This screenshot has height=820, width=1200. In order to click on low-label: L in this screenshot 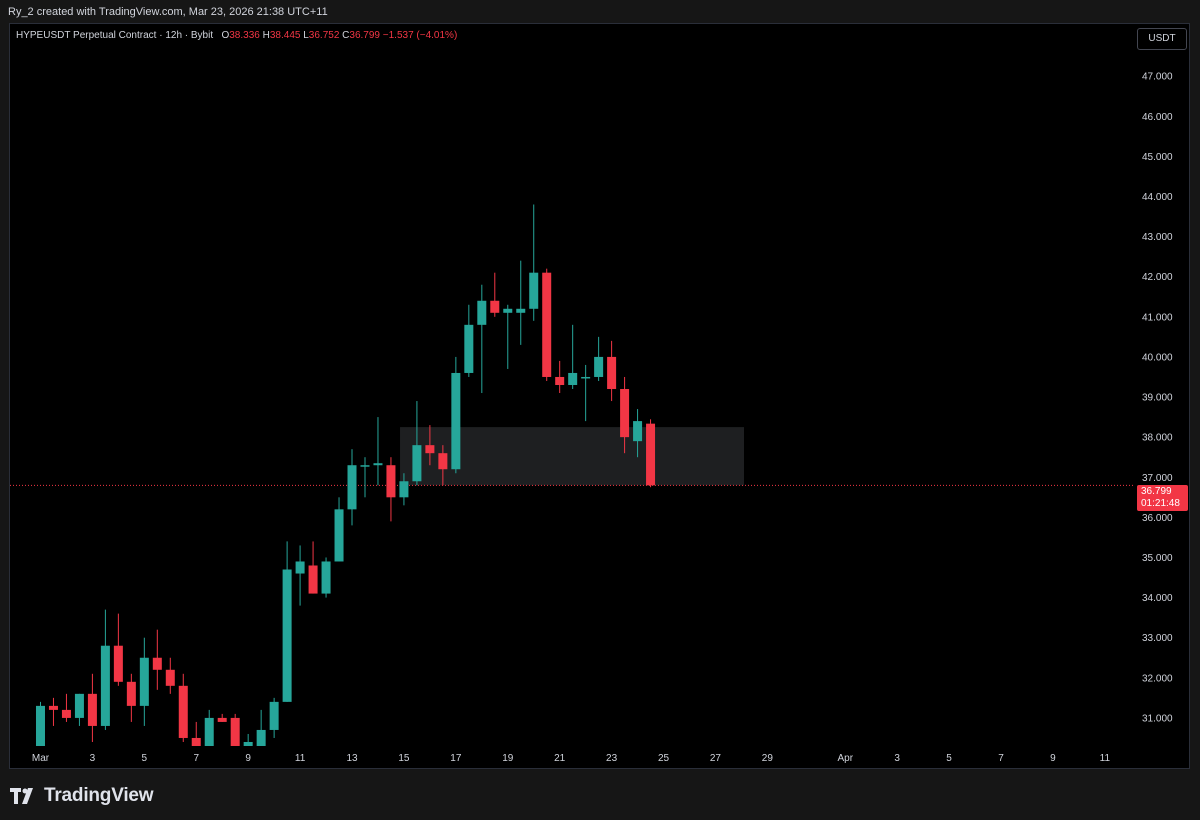, I will do `click(306, 35)`.